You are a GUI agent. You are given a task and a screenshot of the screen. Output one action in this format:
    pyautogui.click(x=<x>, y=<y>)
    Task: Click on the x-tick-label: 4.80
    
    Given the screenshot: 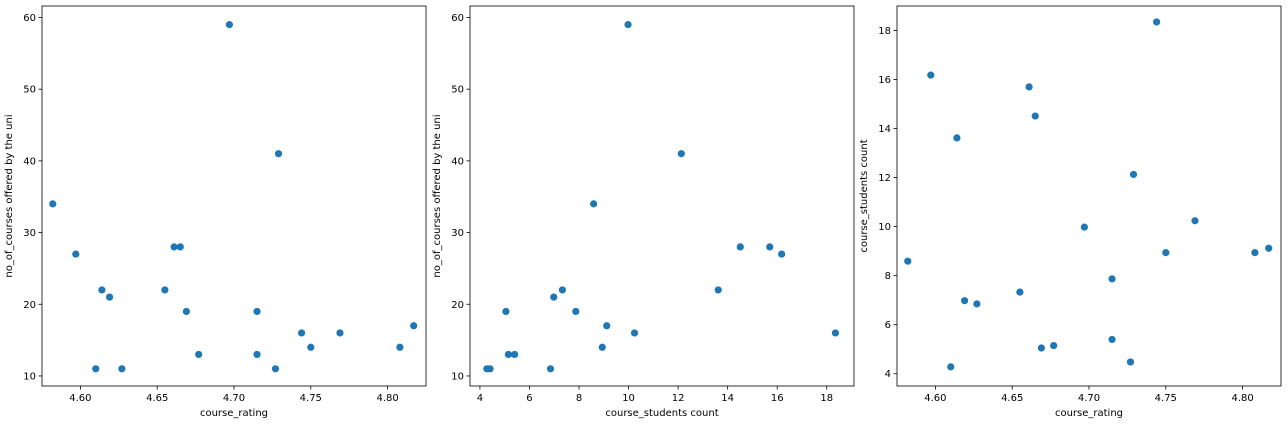 What is the action you would take?
    pyautogui.click(x=387, y=398)
    